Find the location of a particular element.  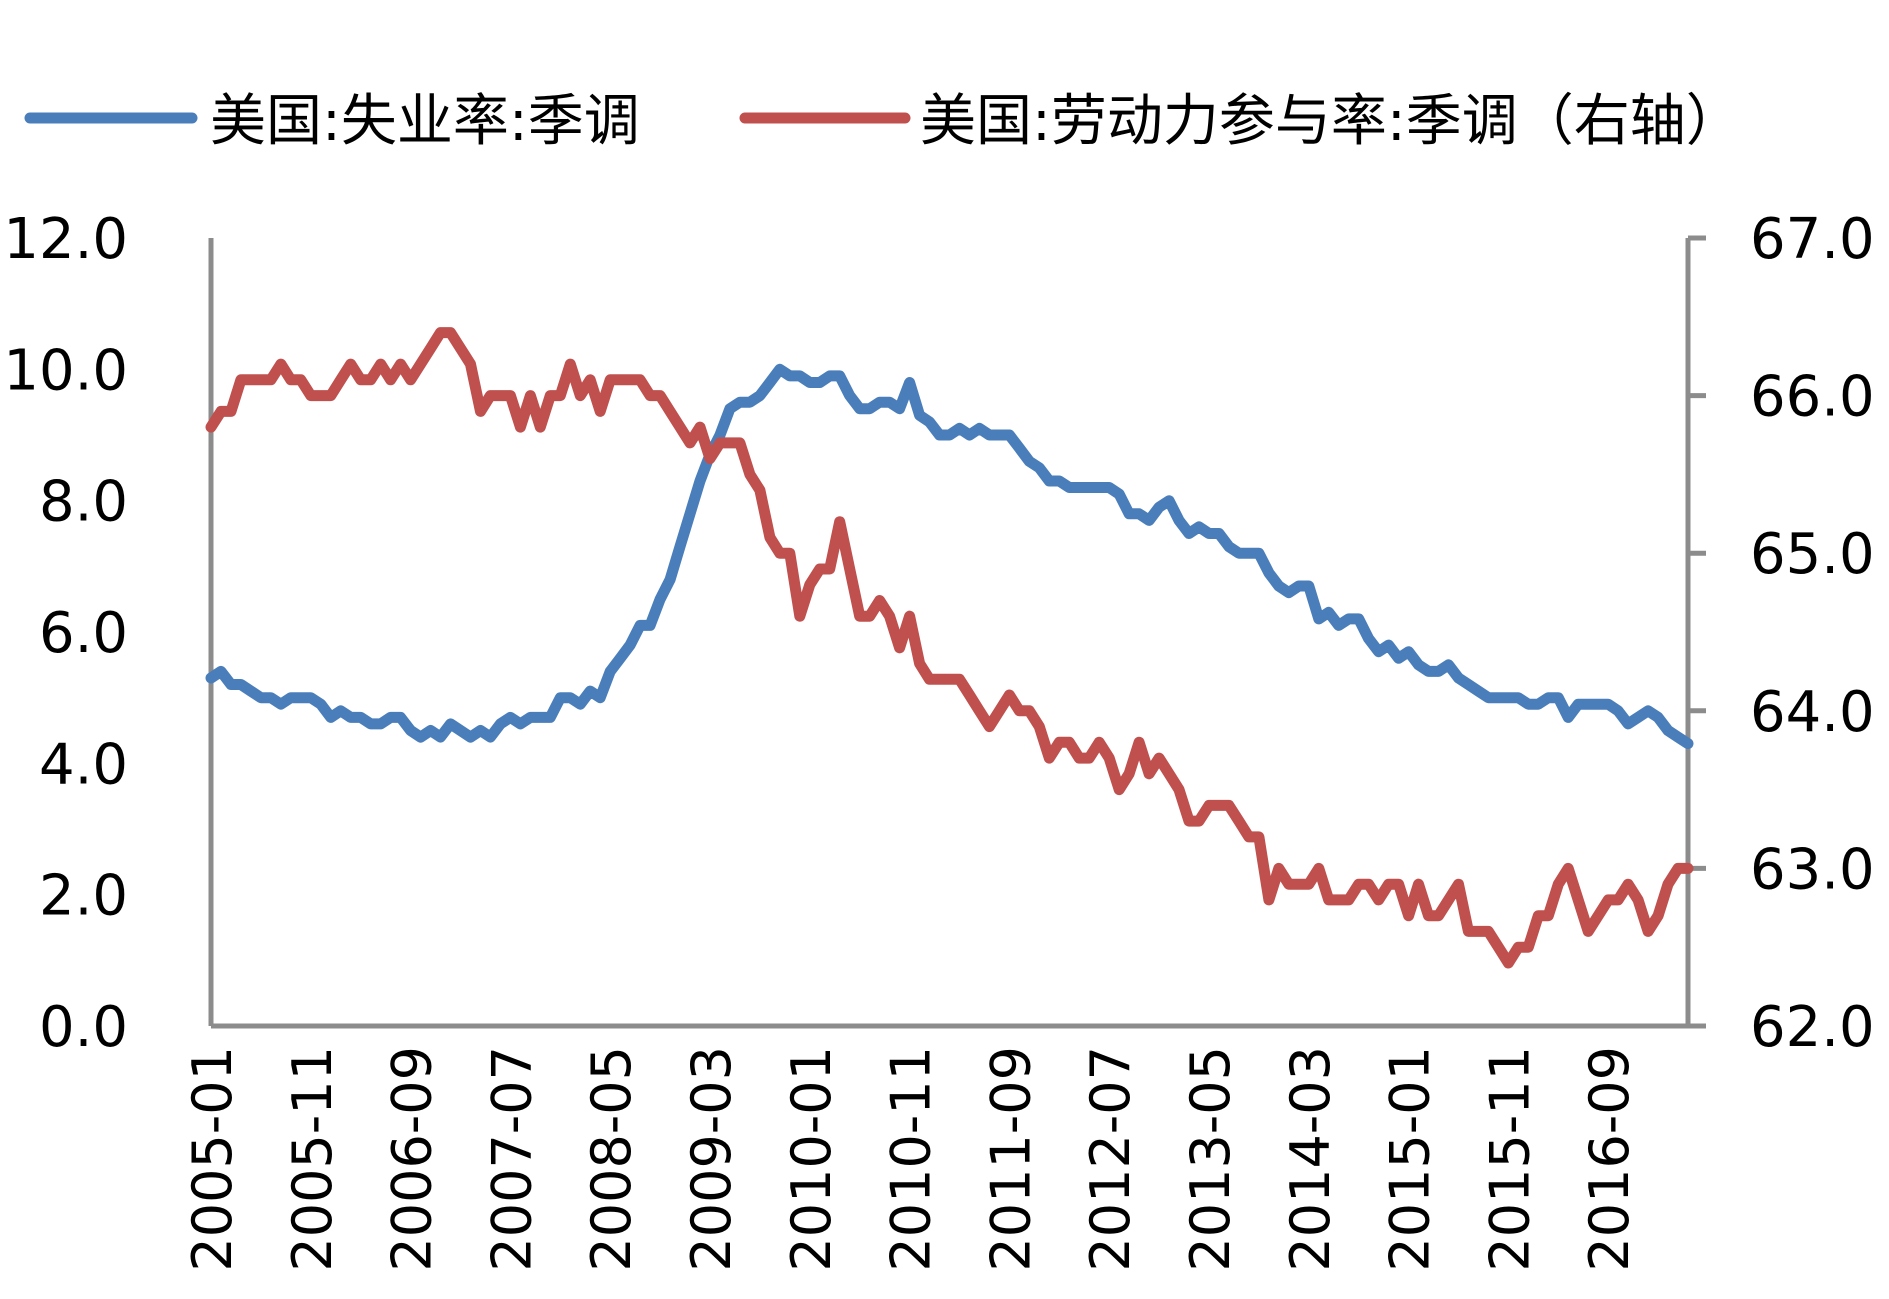

x-axis-tick-label: 2009-03 is located at coordinates (711, 1159).